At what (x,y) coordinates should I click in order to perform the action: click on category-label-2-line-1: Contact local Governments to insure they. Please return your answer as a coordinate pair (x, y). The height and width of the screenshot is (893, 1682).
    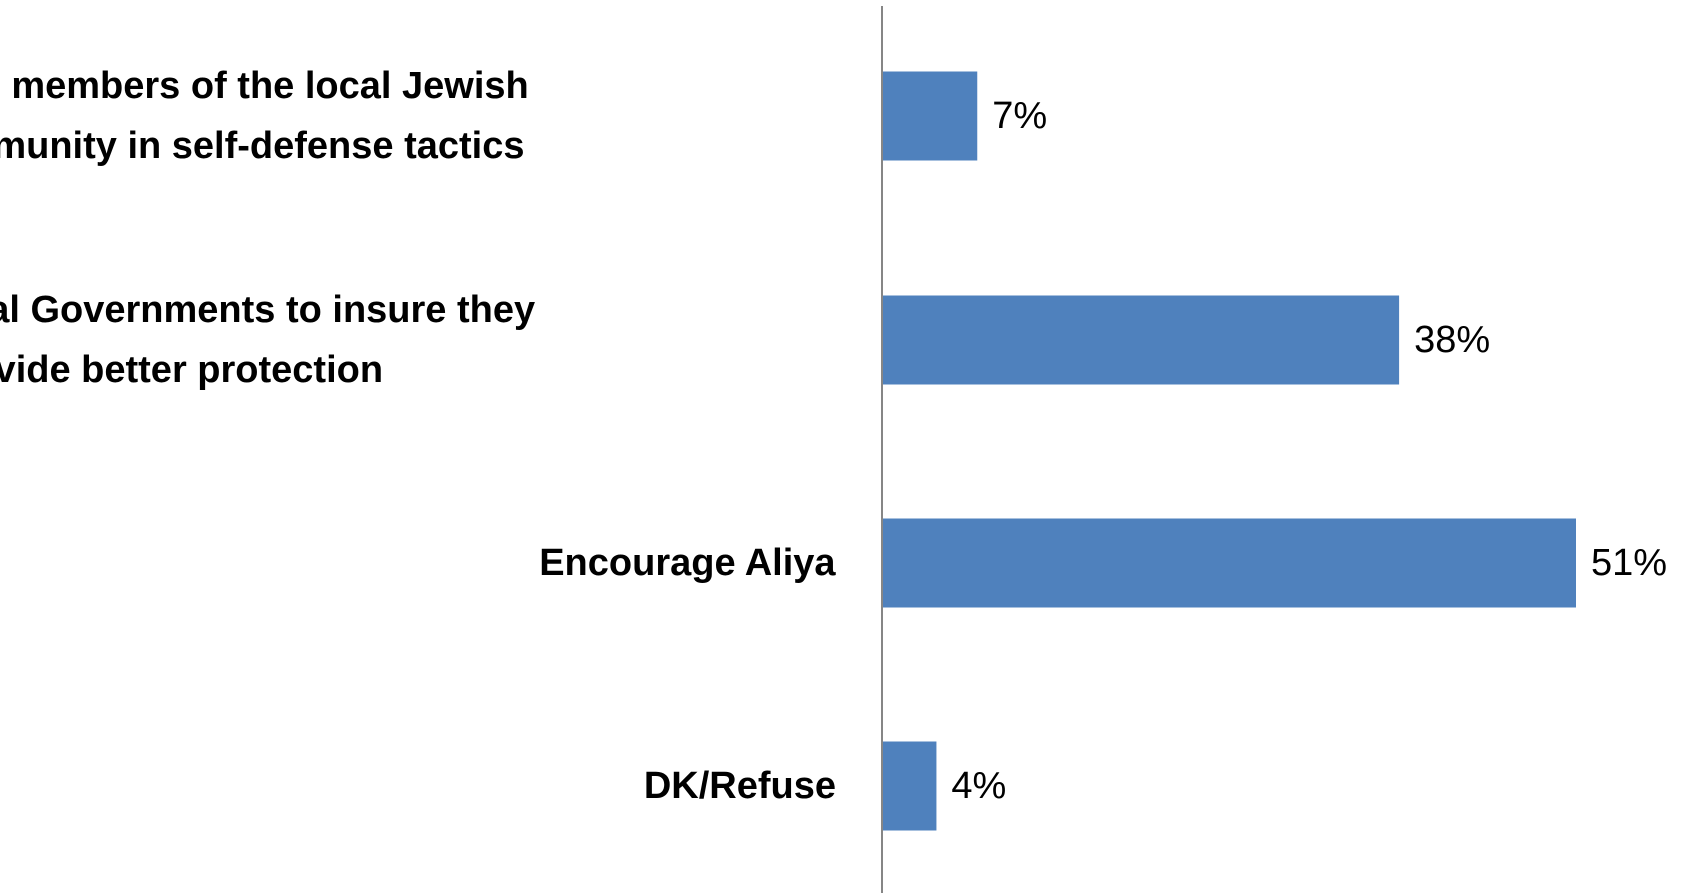
    Looking at the image, I should click on (267, 310).